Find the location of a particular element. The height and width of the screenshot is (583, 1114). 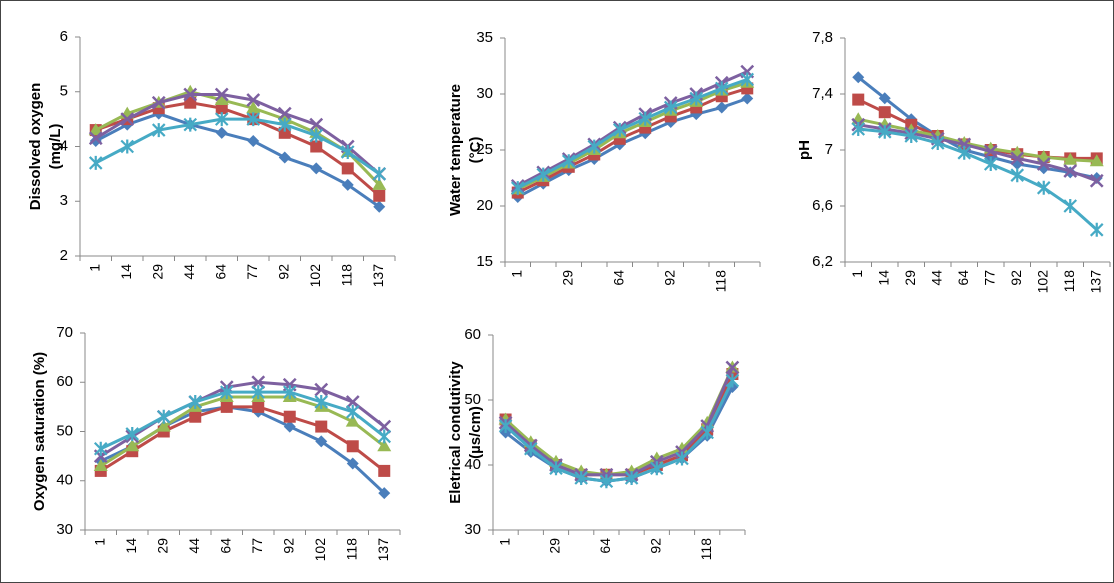

y-tick-label: 20 is located at coordinates (484, 205).